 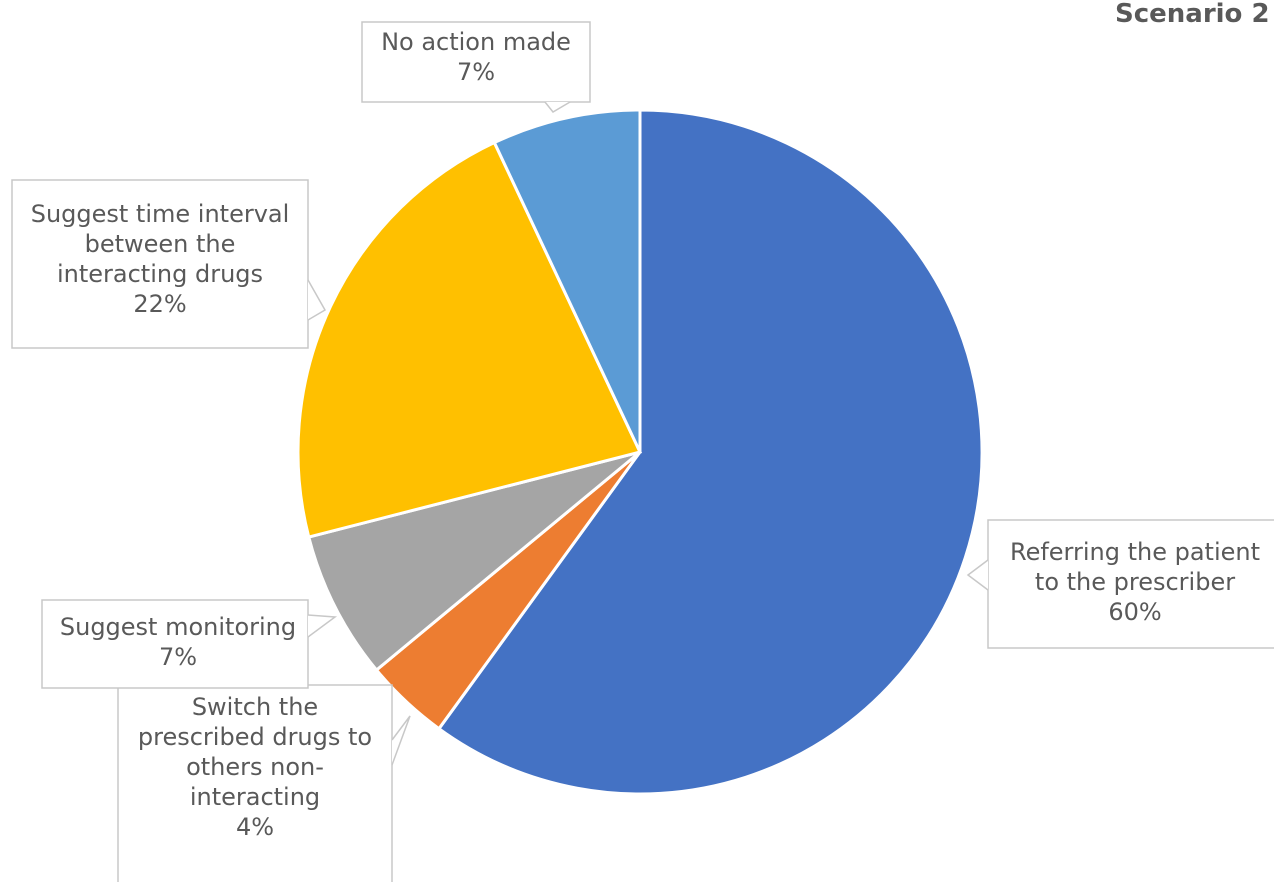 I want to click on slice-category-label: between the, so click(x=160, y=244).